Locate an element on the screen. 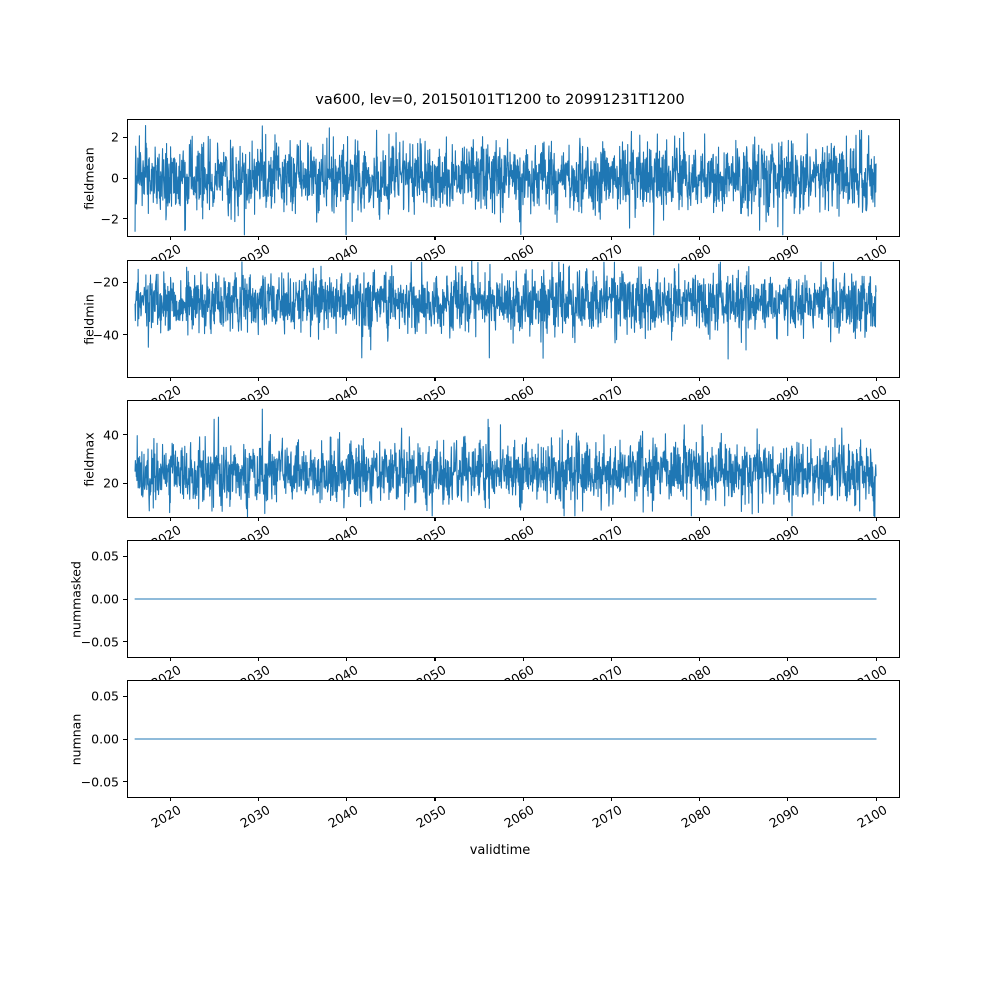 This screenshot has width=1000, height=1000. subplot-fieldmin is located at coordinates (513, 319).